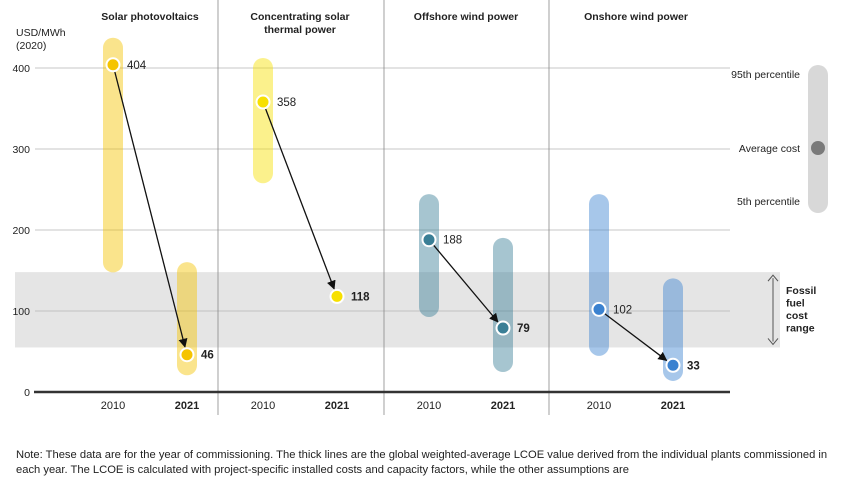  What do you see at coordinates (360, 297) in the screenshot?
I see `data-label-2021: 118` at bounding box center [360, 297].